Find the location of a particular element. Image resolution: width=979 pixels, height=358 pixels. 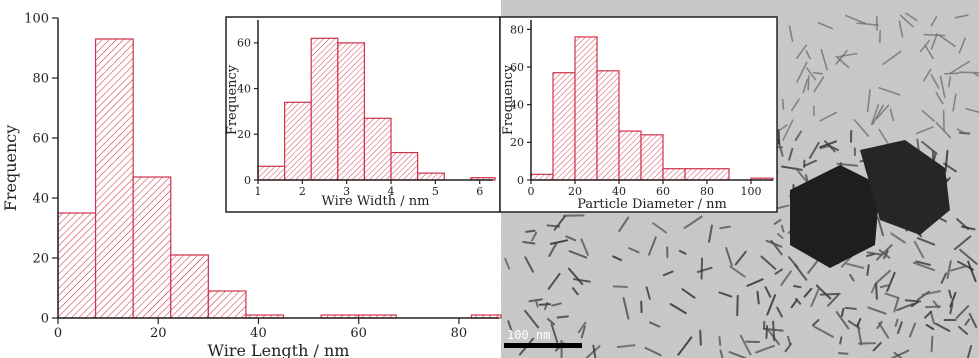

main-ytick-label: 60 is located at coordinates (40, 139).